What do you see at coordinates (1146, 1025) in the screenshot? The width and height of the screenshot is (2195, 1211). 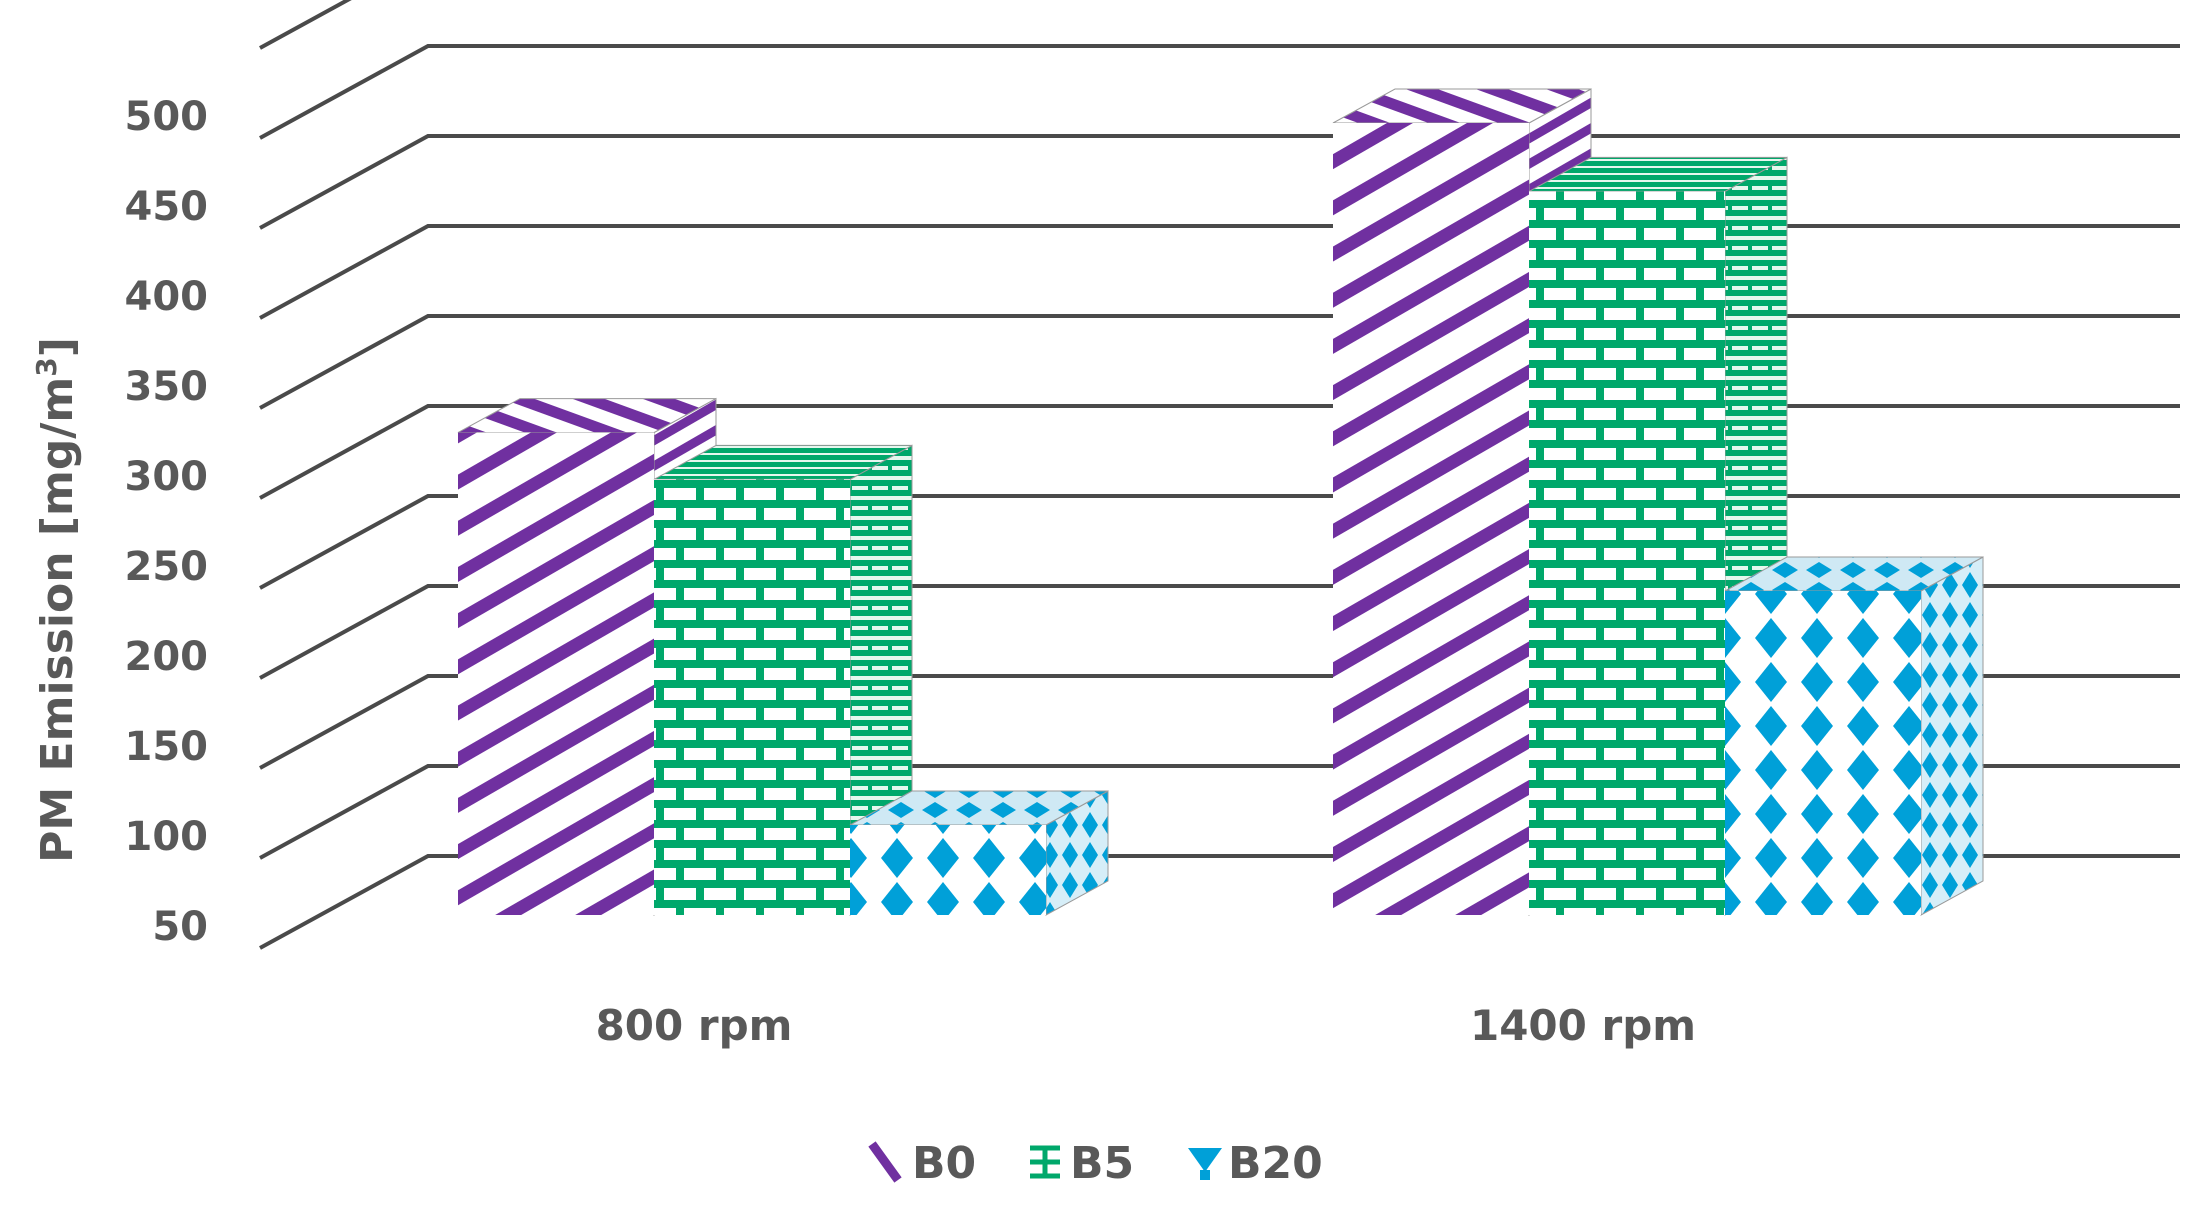 I see `x-axis-categories: 800 rpm 1400 rpm` at bounding box center [1146, 1025].